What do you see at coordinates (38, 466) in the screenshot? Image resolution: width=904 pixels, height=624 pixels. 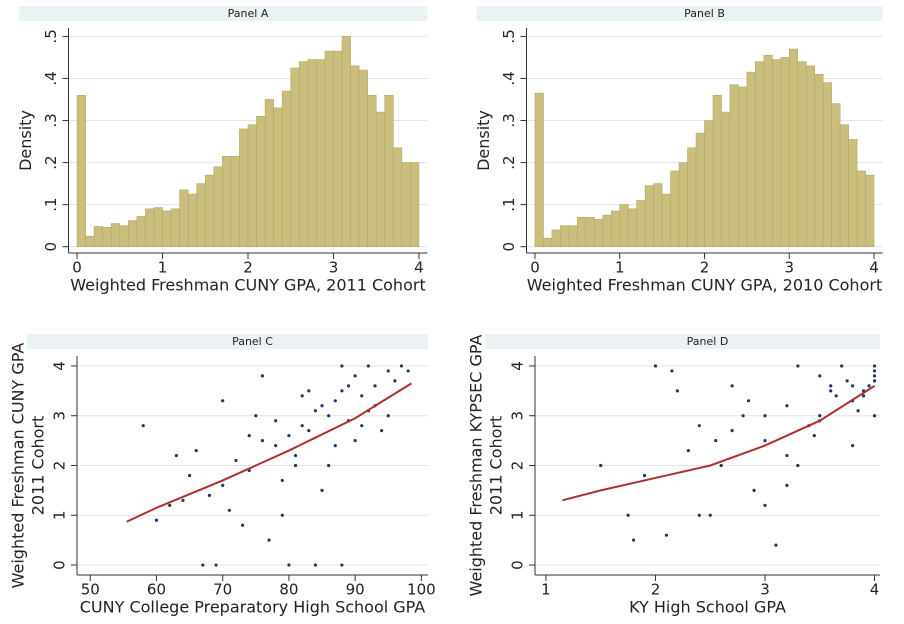 I see `y-axis-label: 2011 Cohort` at bounding box center [38, 466].